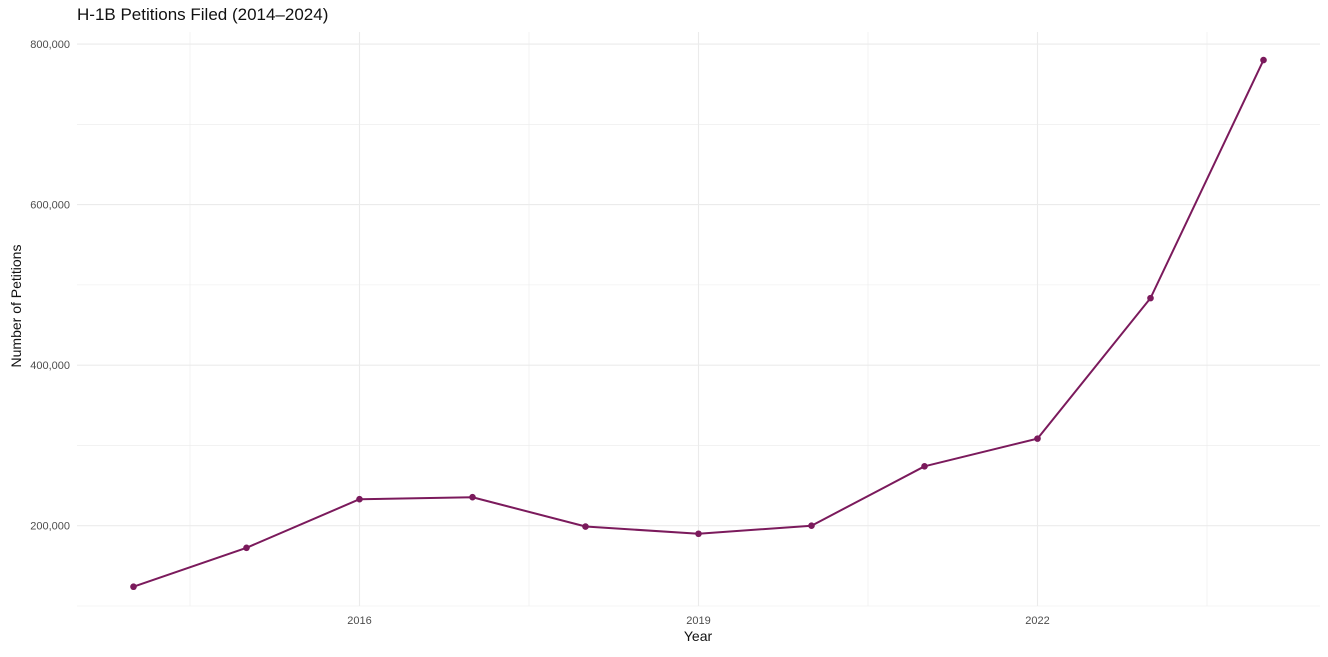 The image size is (1328, 657). Describe the element at coordinates (698, 636) in the screenshot. I see `x-axis-label: Year` at that location.